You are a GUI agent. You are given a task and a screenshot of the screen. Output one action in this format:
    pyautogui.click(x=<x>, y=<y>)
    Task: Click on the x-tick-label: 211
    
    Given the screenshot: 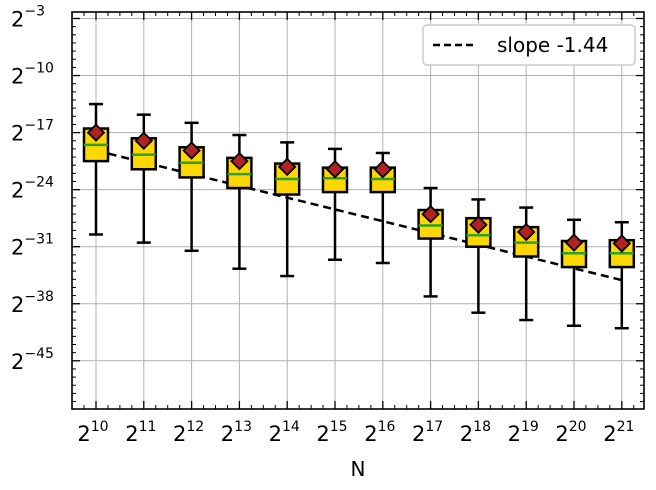 What is the action you would take?
    pyautogui.click(x=140, y=432)
    